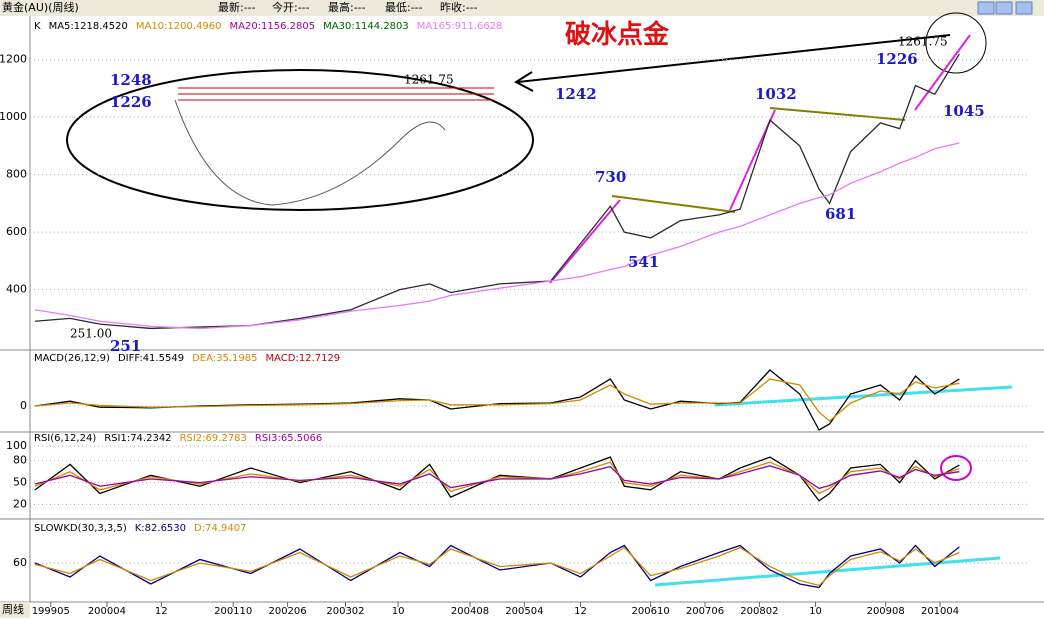 The height and width of the screenshot is (622, 1044). Describe the element at coordinates (886, 611) in the screenshot. I see `x-tick-label: 200908` at that location.